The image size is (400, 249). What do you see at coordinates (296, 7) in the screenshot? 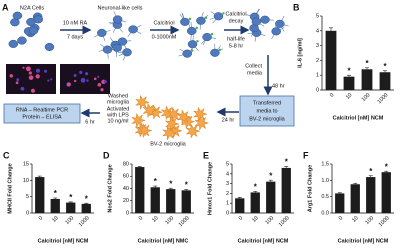
I see `panel-label: B` at bounding box center [296, 7].